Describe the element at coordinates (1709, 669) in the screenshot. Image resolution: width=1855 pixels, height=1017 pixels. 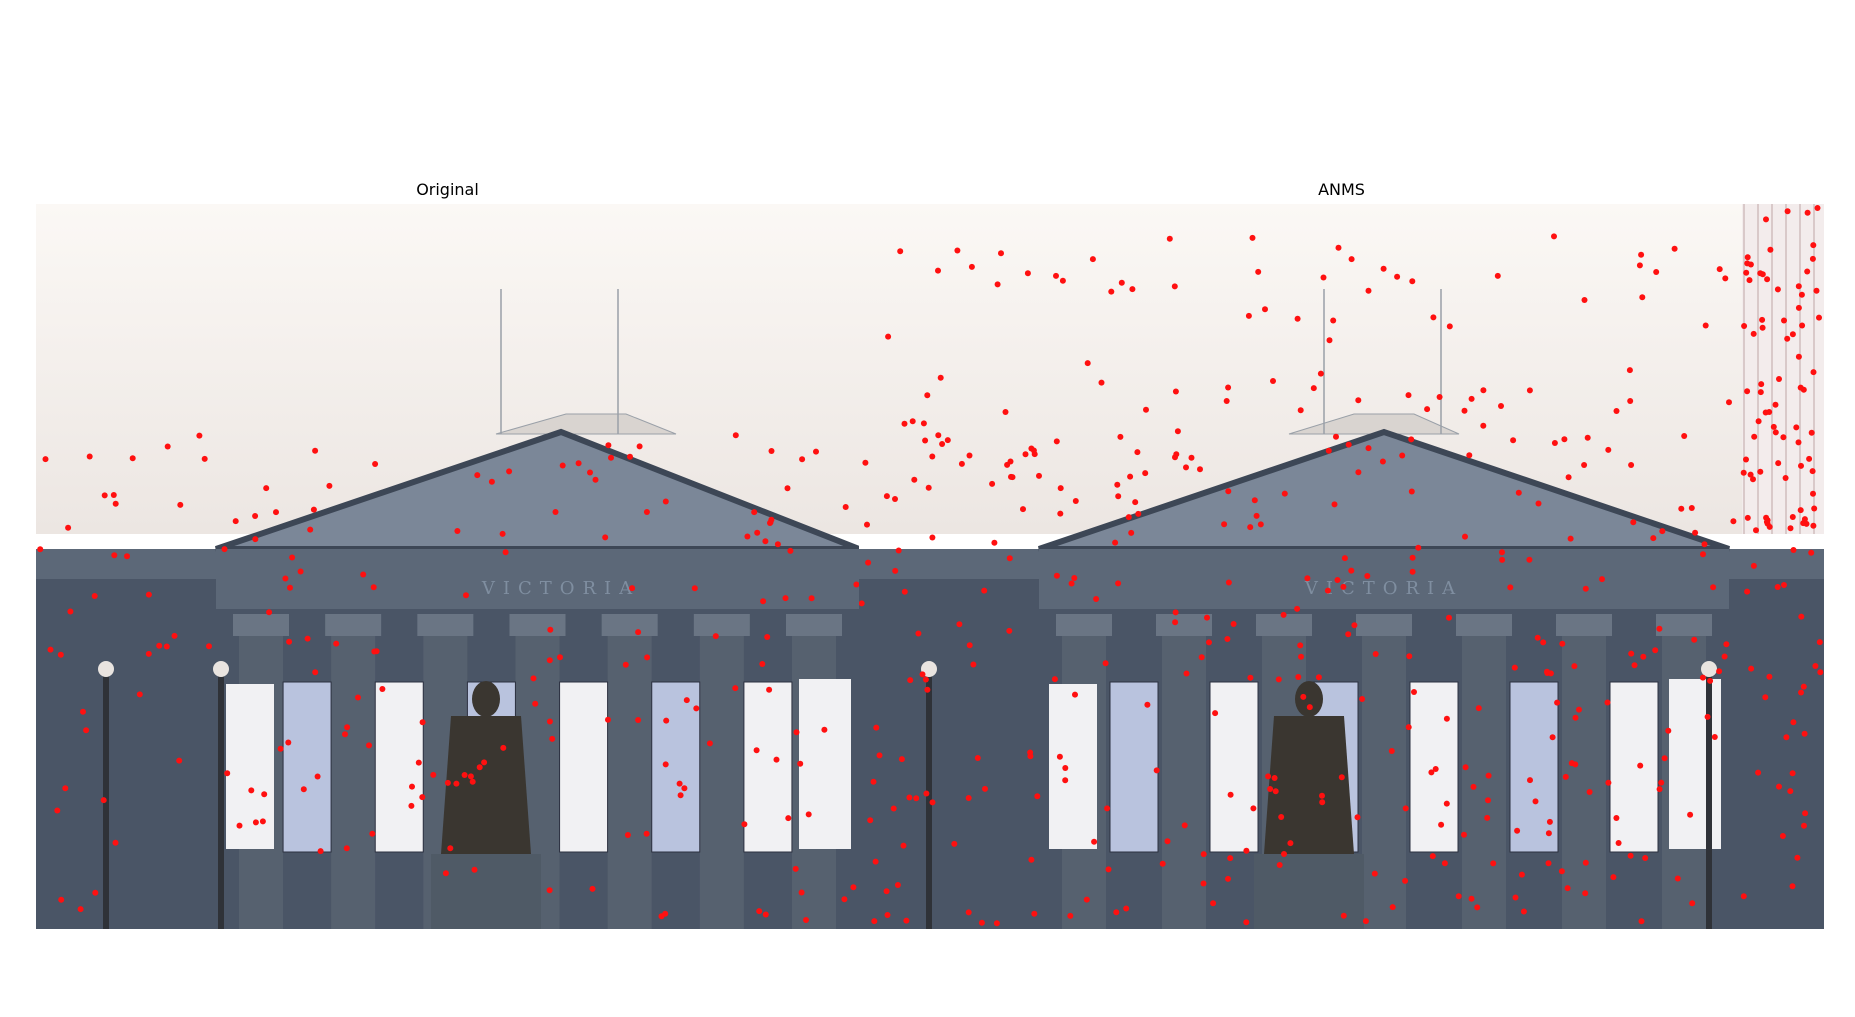
I see `lamp` at that location.